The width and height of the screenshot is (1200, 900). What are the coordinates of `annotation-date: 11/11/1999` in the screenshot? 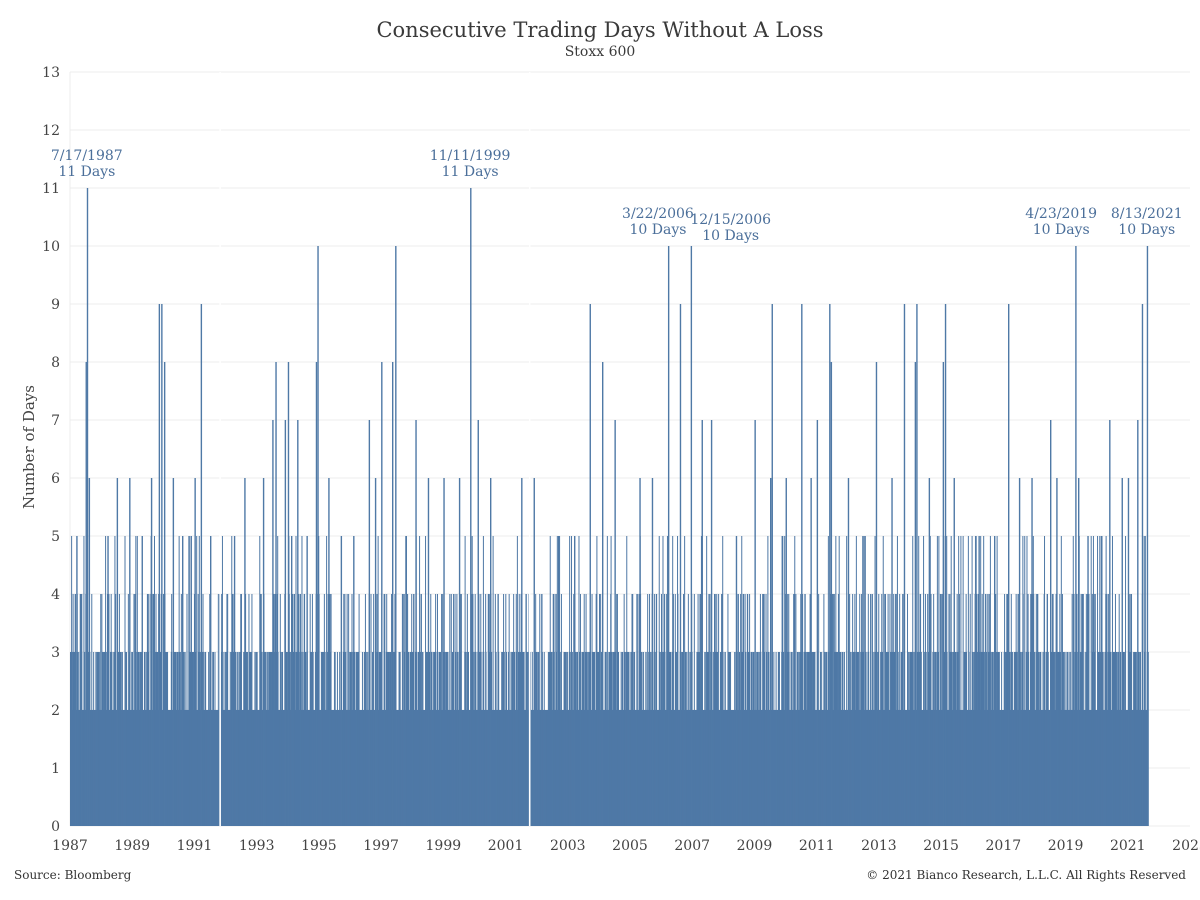 It's located at (470, 156).